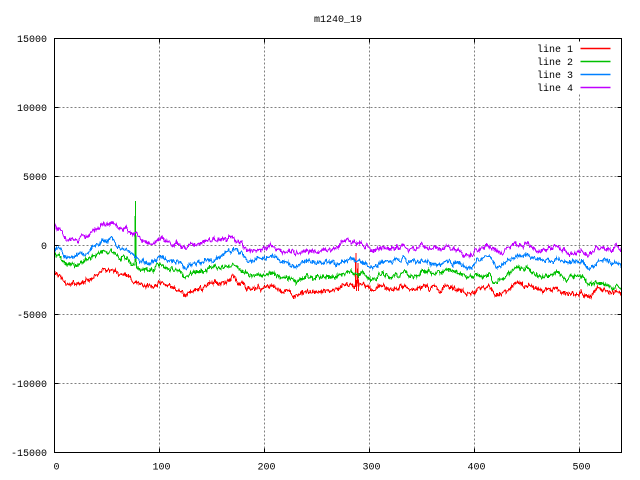  What do you see at coordinates (32, 316) in the screenshot?
I see `svg-text: -5000` at bounding box center [32, 316].